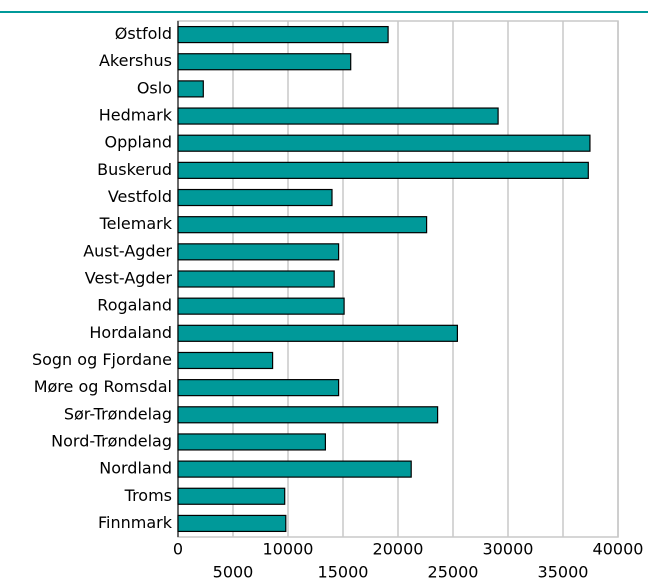 This screenshot has width=648, height=583. Describe the element at coordinates (129, 278) in the screenshot. I see `y-tick-label: Vest-Agder` at that location.